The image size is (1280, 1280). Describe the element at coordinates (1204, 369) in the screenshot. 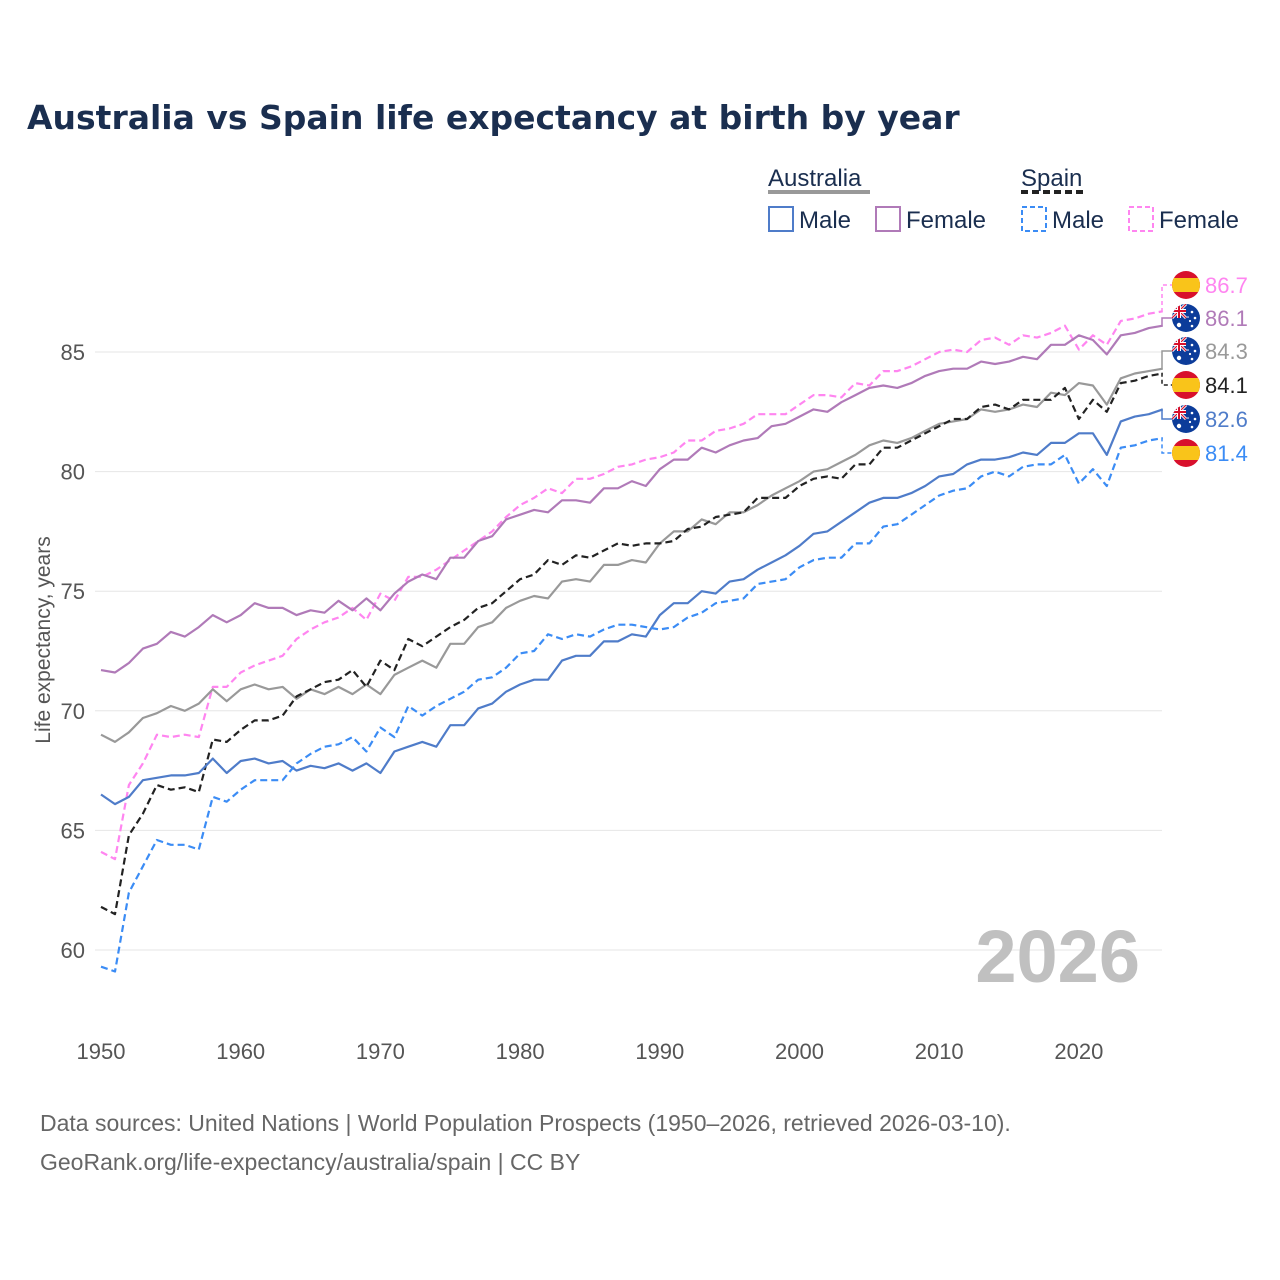

I see `end-labels: 86.7 86.1 84.3 84.1 82.6 81.4` at that location.